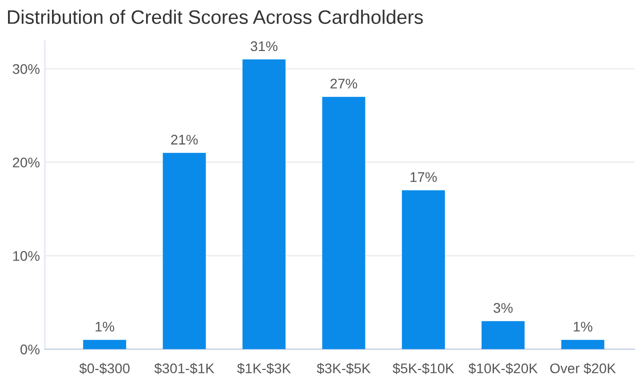 The image size is (641, 388). What do you see at coordinates (184, 368) in the screenshot?
I see `x-tick-label: $301-$1K` at bounding box center [184, 368].